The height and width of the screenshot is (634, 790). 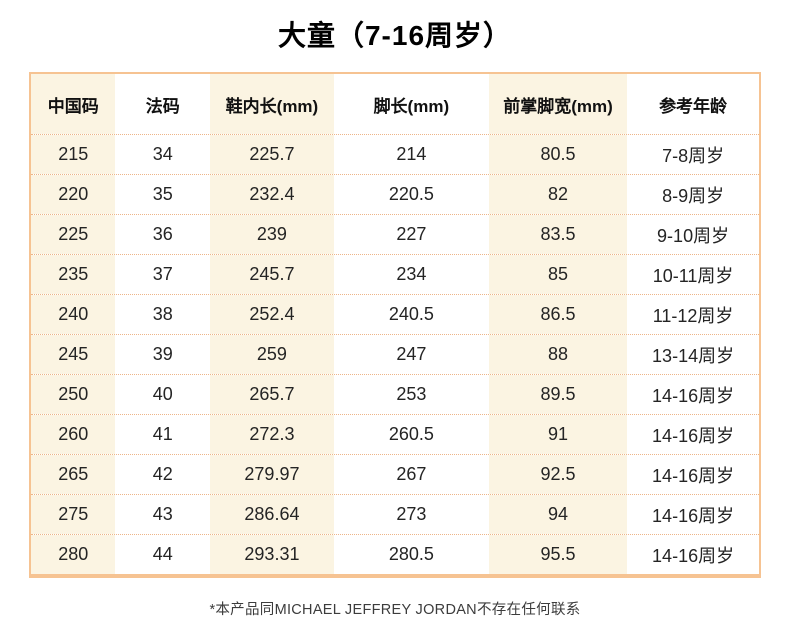 What do you see at coordinates (558, 234) in the screenshot?
I see `table-cell: 83.5` at bounding box center [558, 234].